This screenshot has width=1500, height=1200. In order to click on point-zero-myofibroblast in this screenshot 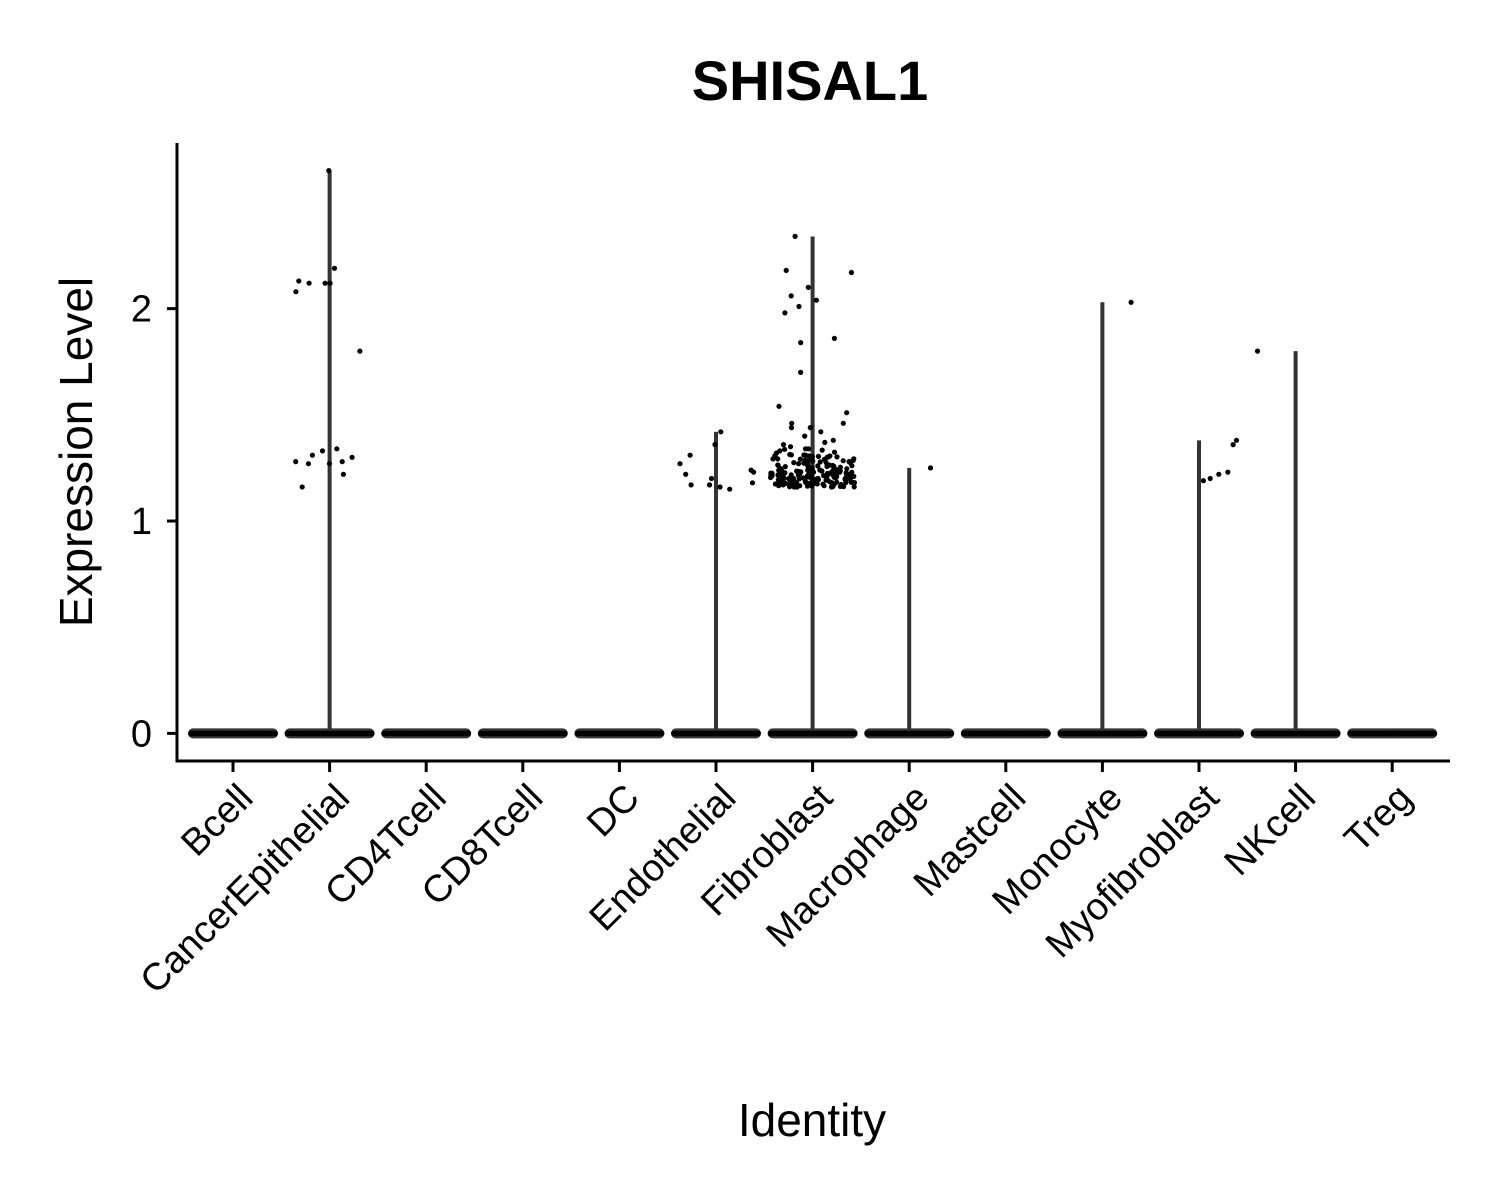, I will do `click(1241, 733)`.